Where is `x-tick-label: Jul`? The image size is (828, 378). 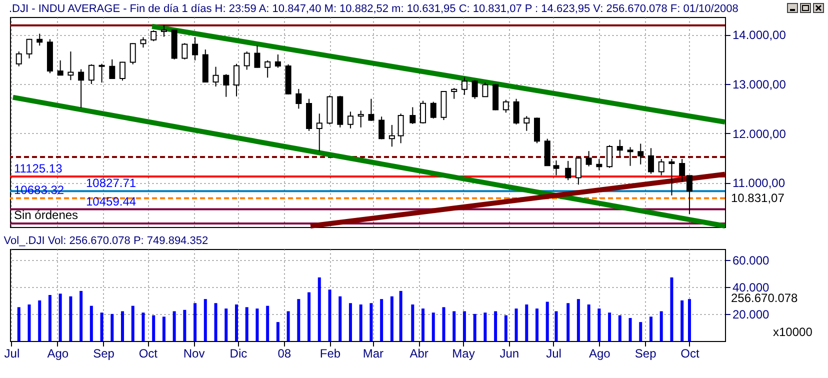 x-tick-label: Jul is located at coordinates (554, 353).